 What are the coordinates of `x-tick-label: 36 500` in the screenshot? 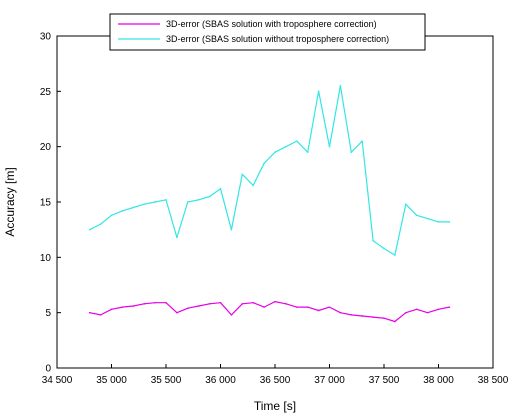 It's located at (275, 380).